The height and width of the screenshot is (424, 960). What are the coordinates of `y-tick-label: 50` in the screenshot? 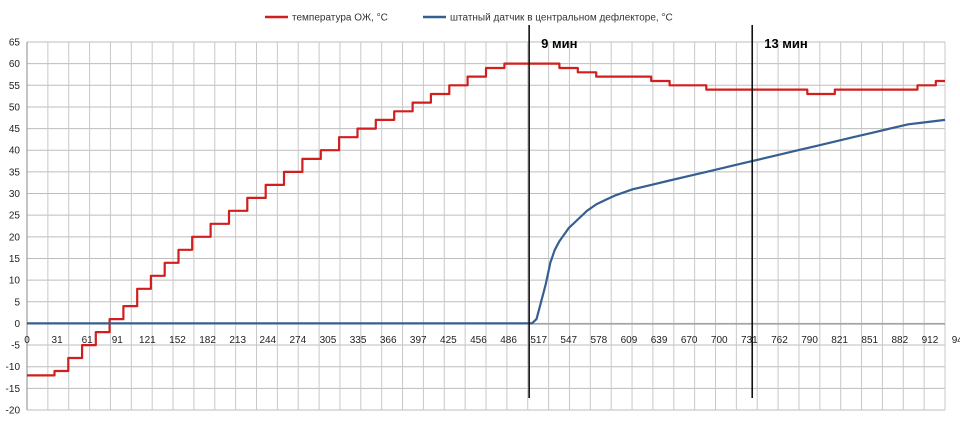 It's located at (15, 107).